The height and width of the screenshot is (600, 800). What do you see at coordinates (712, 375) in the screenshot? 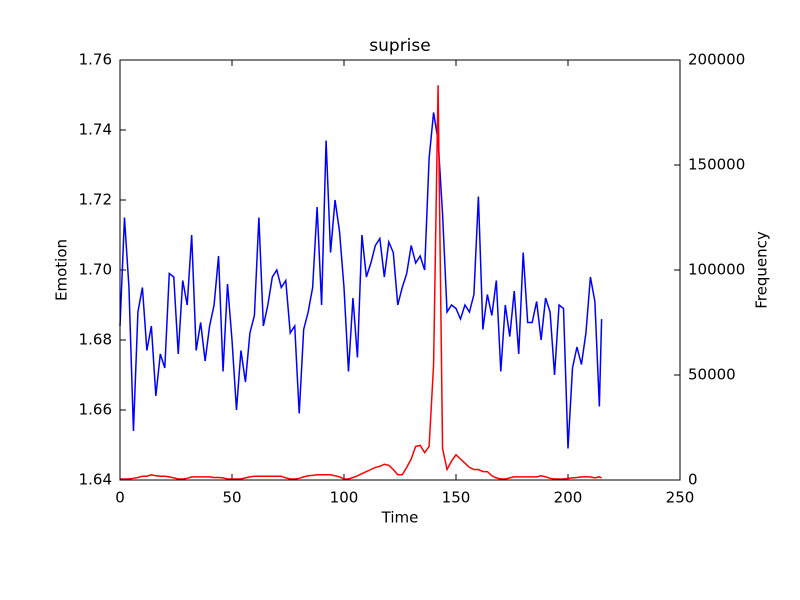
I see `y2-tick-label: 50000` at bounding box center [712, 375].